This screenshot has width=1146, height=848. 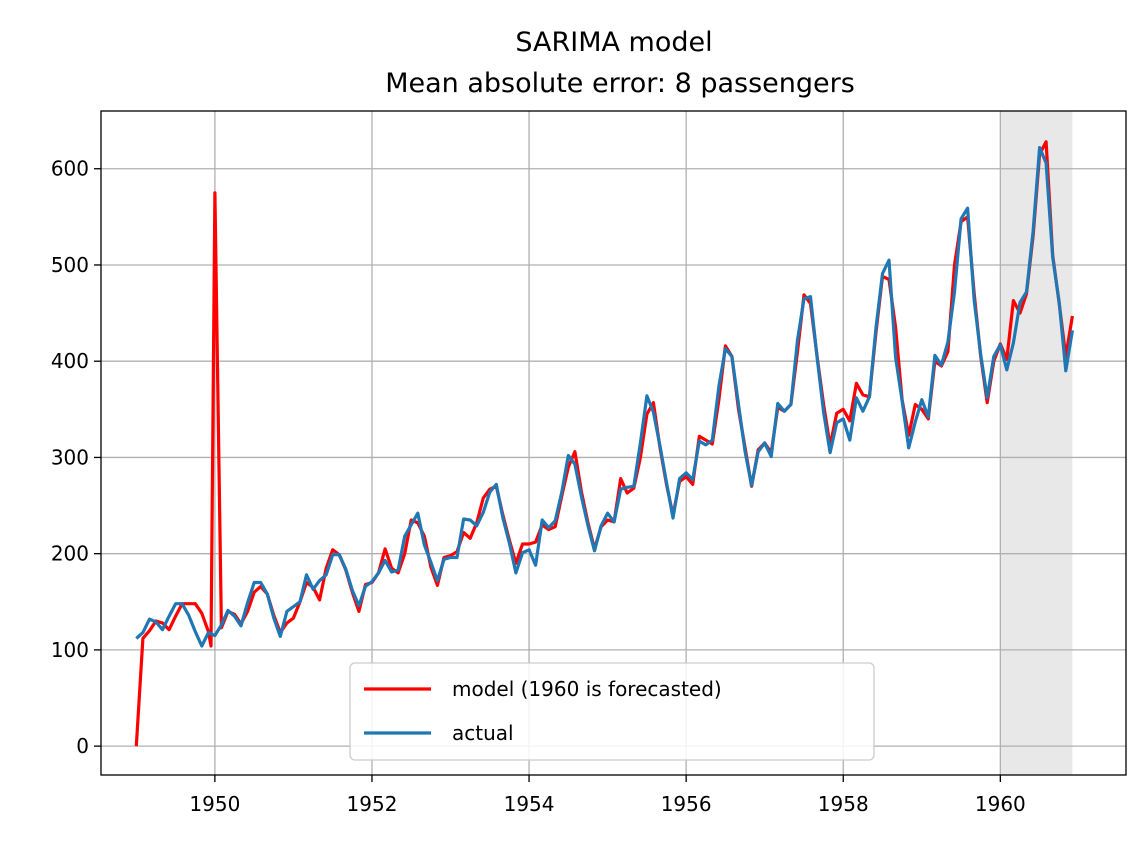 I want to click on legend: model (1960 is forecasted) actual, so click(x=612, y=711).